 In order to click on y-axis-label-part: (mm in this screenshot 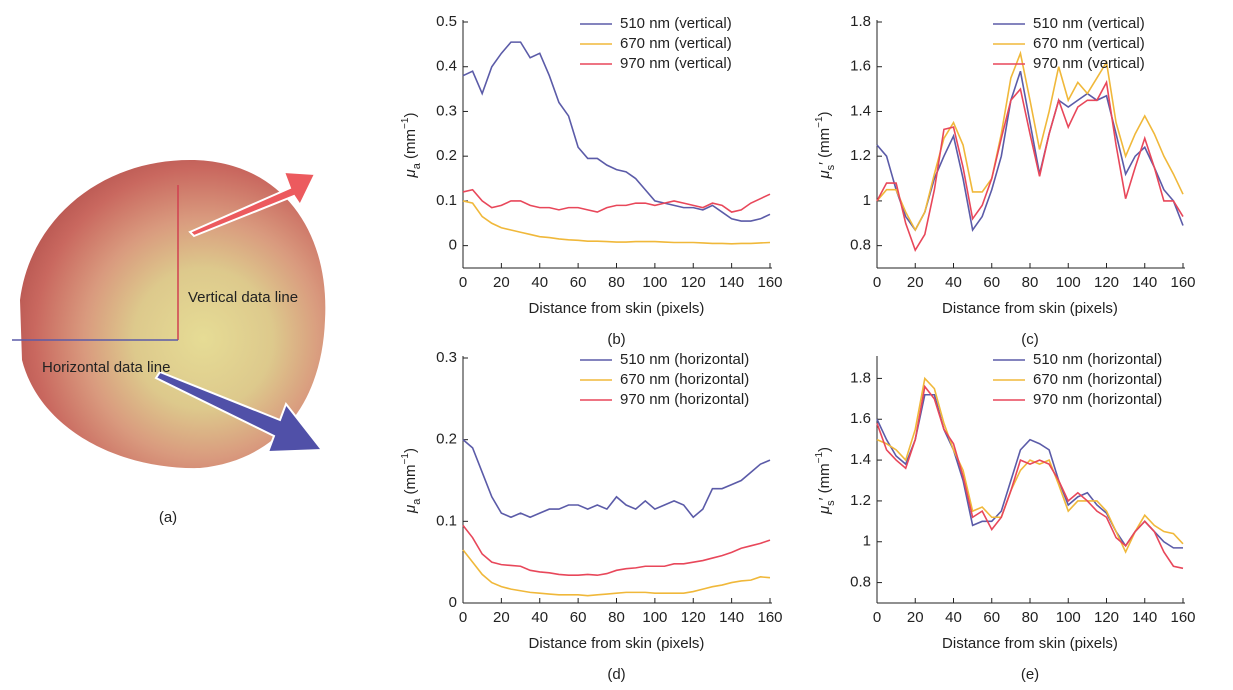, I will do `click(410, 481)`.